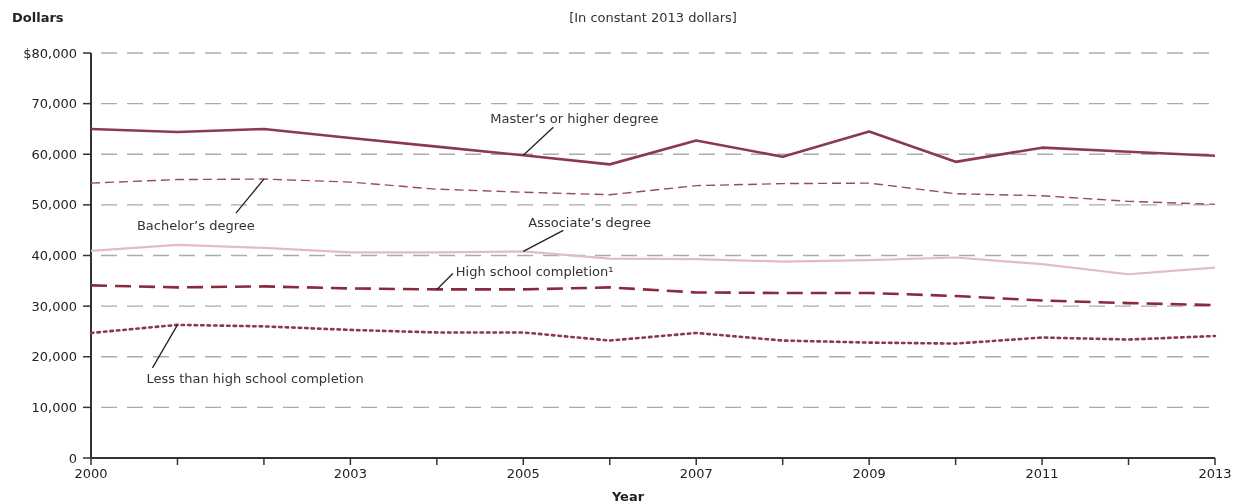 Image resolution: width=1237 pixels, height=504 pixels. What do you see at coordinates (523, 473) in the screenshot?
I see `x-tick-label: 2005` at bounding box center [523, 473].